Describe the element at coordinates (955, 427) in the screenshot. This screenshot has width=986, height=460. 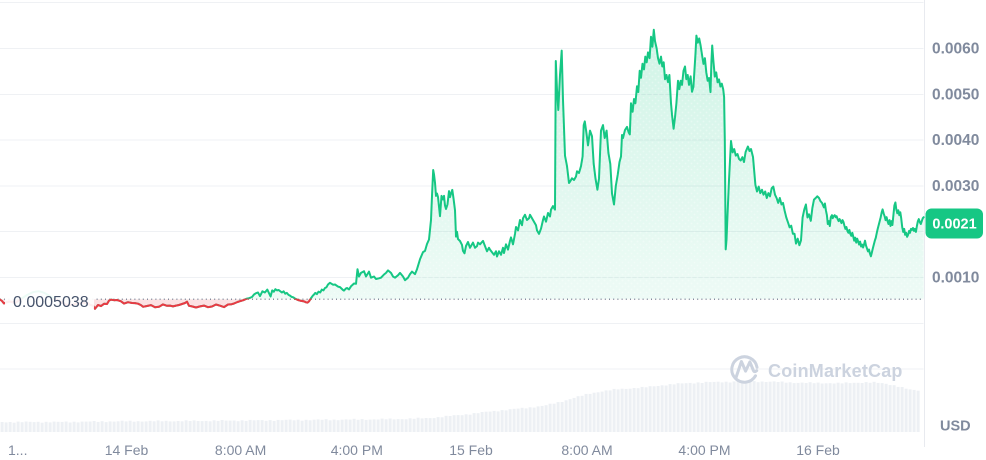
I see `svg-text: USD` at that location.